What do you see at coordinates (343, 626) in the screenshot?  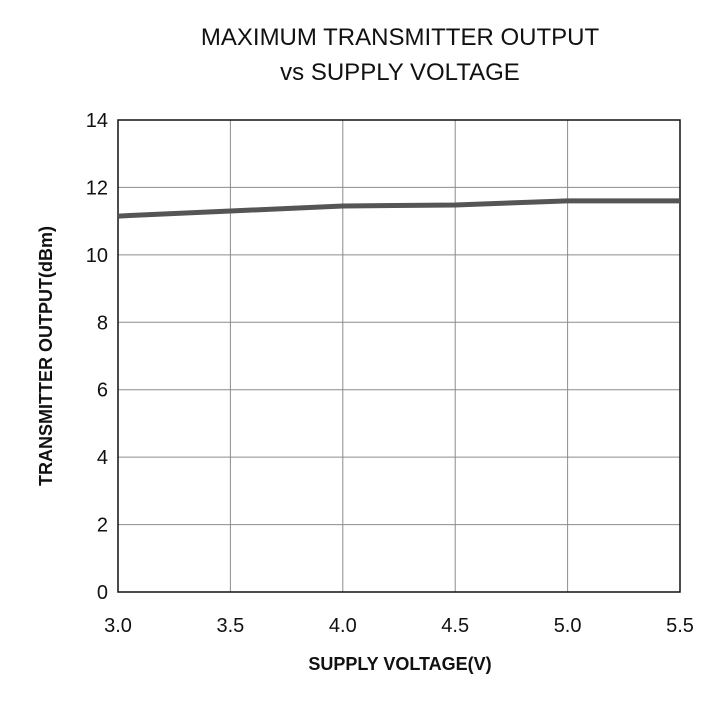 I see `x-tick-label: 4.0` at bounding box center [343, 626].